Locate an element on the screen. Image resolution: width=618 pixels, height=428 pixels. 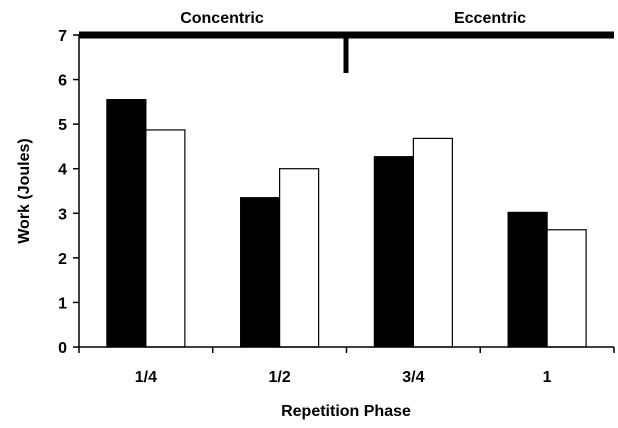
y-tick-label: 7 is located at coordinates (62, 36).